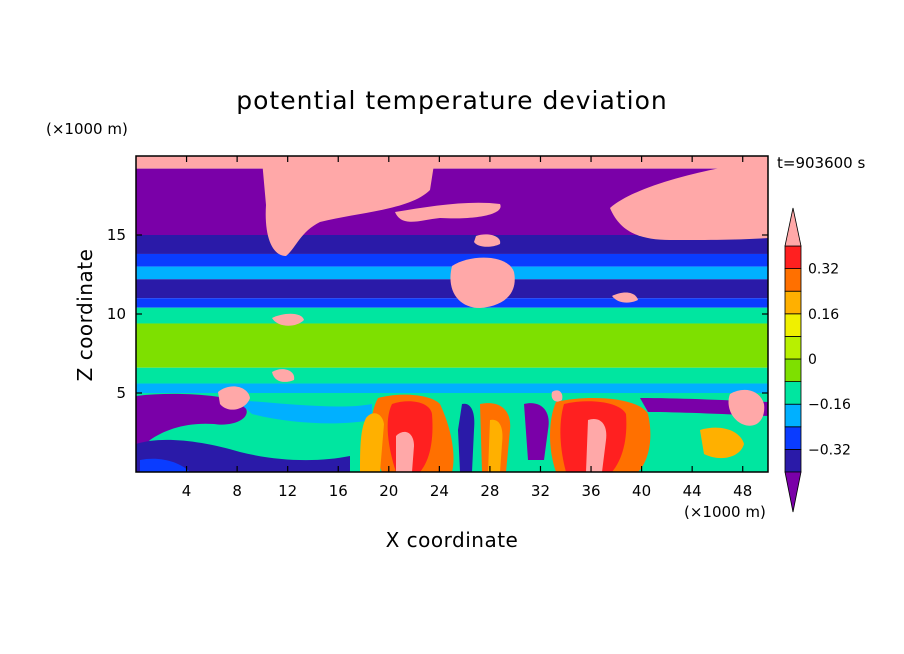 The height and width of the screenshot is (654, 904). Describe the element at coordinates (452, 540) in the screenshot. I see `x-axis-title: X coordinate` at that location.